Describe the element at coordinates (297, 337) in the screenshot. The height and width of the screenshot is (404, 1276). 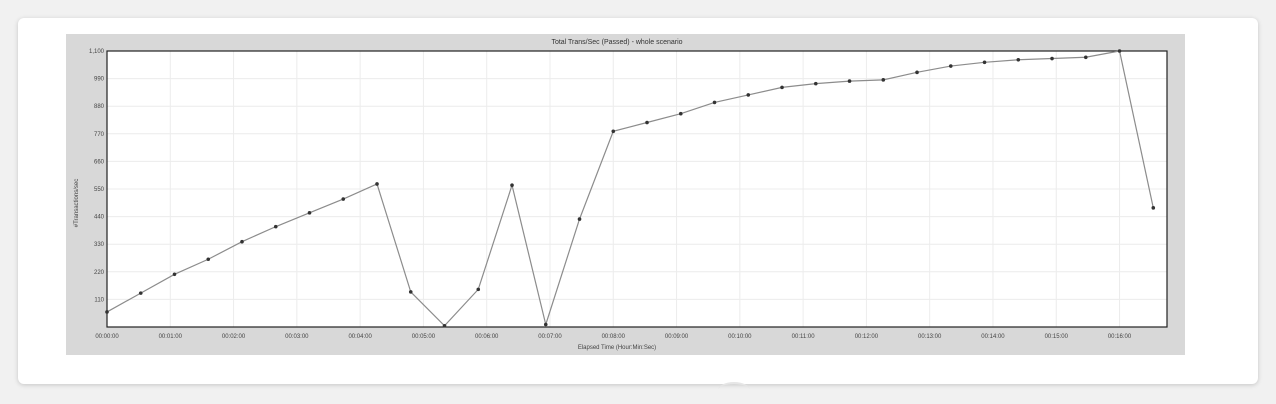
I see `x-tick-label: 00:03:00` at that location.